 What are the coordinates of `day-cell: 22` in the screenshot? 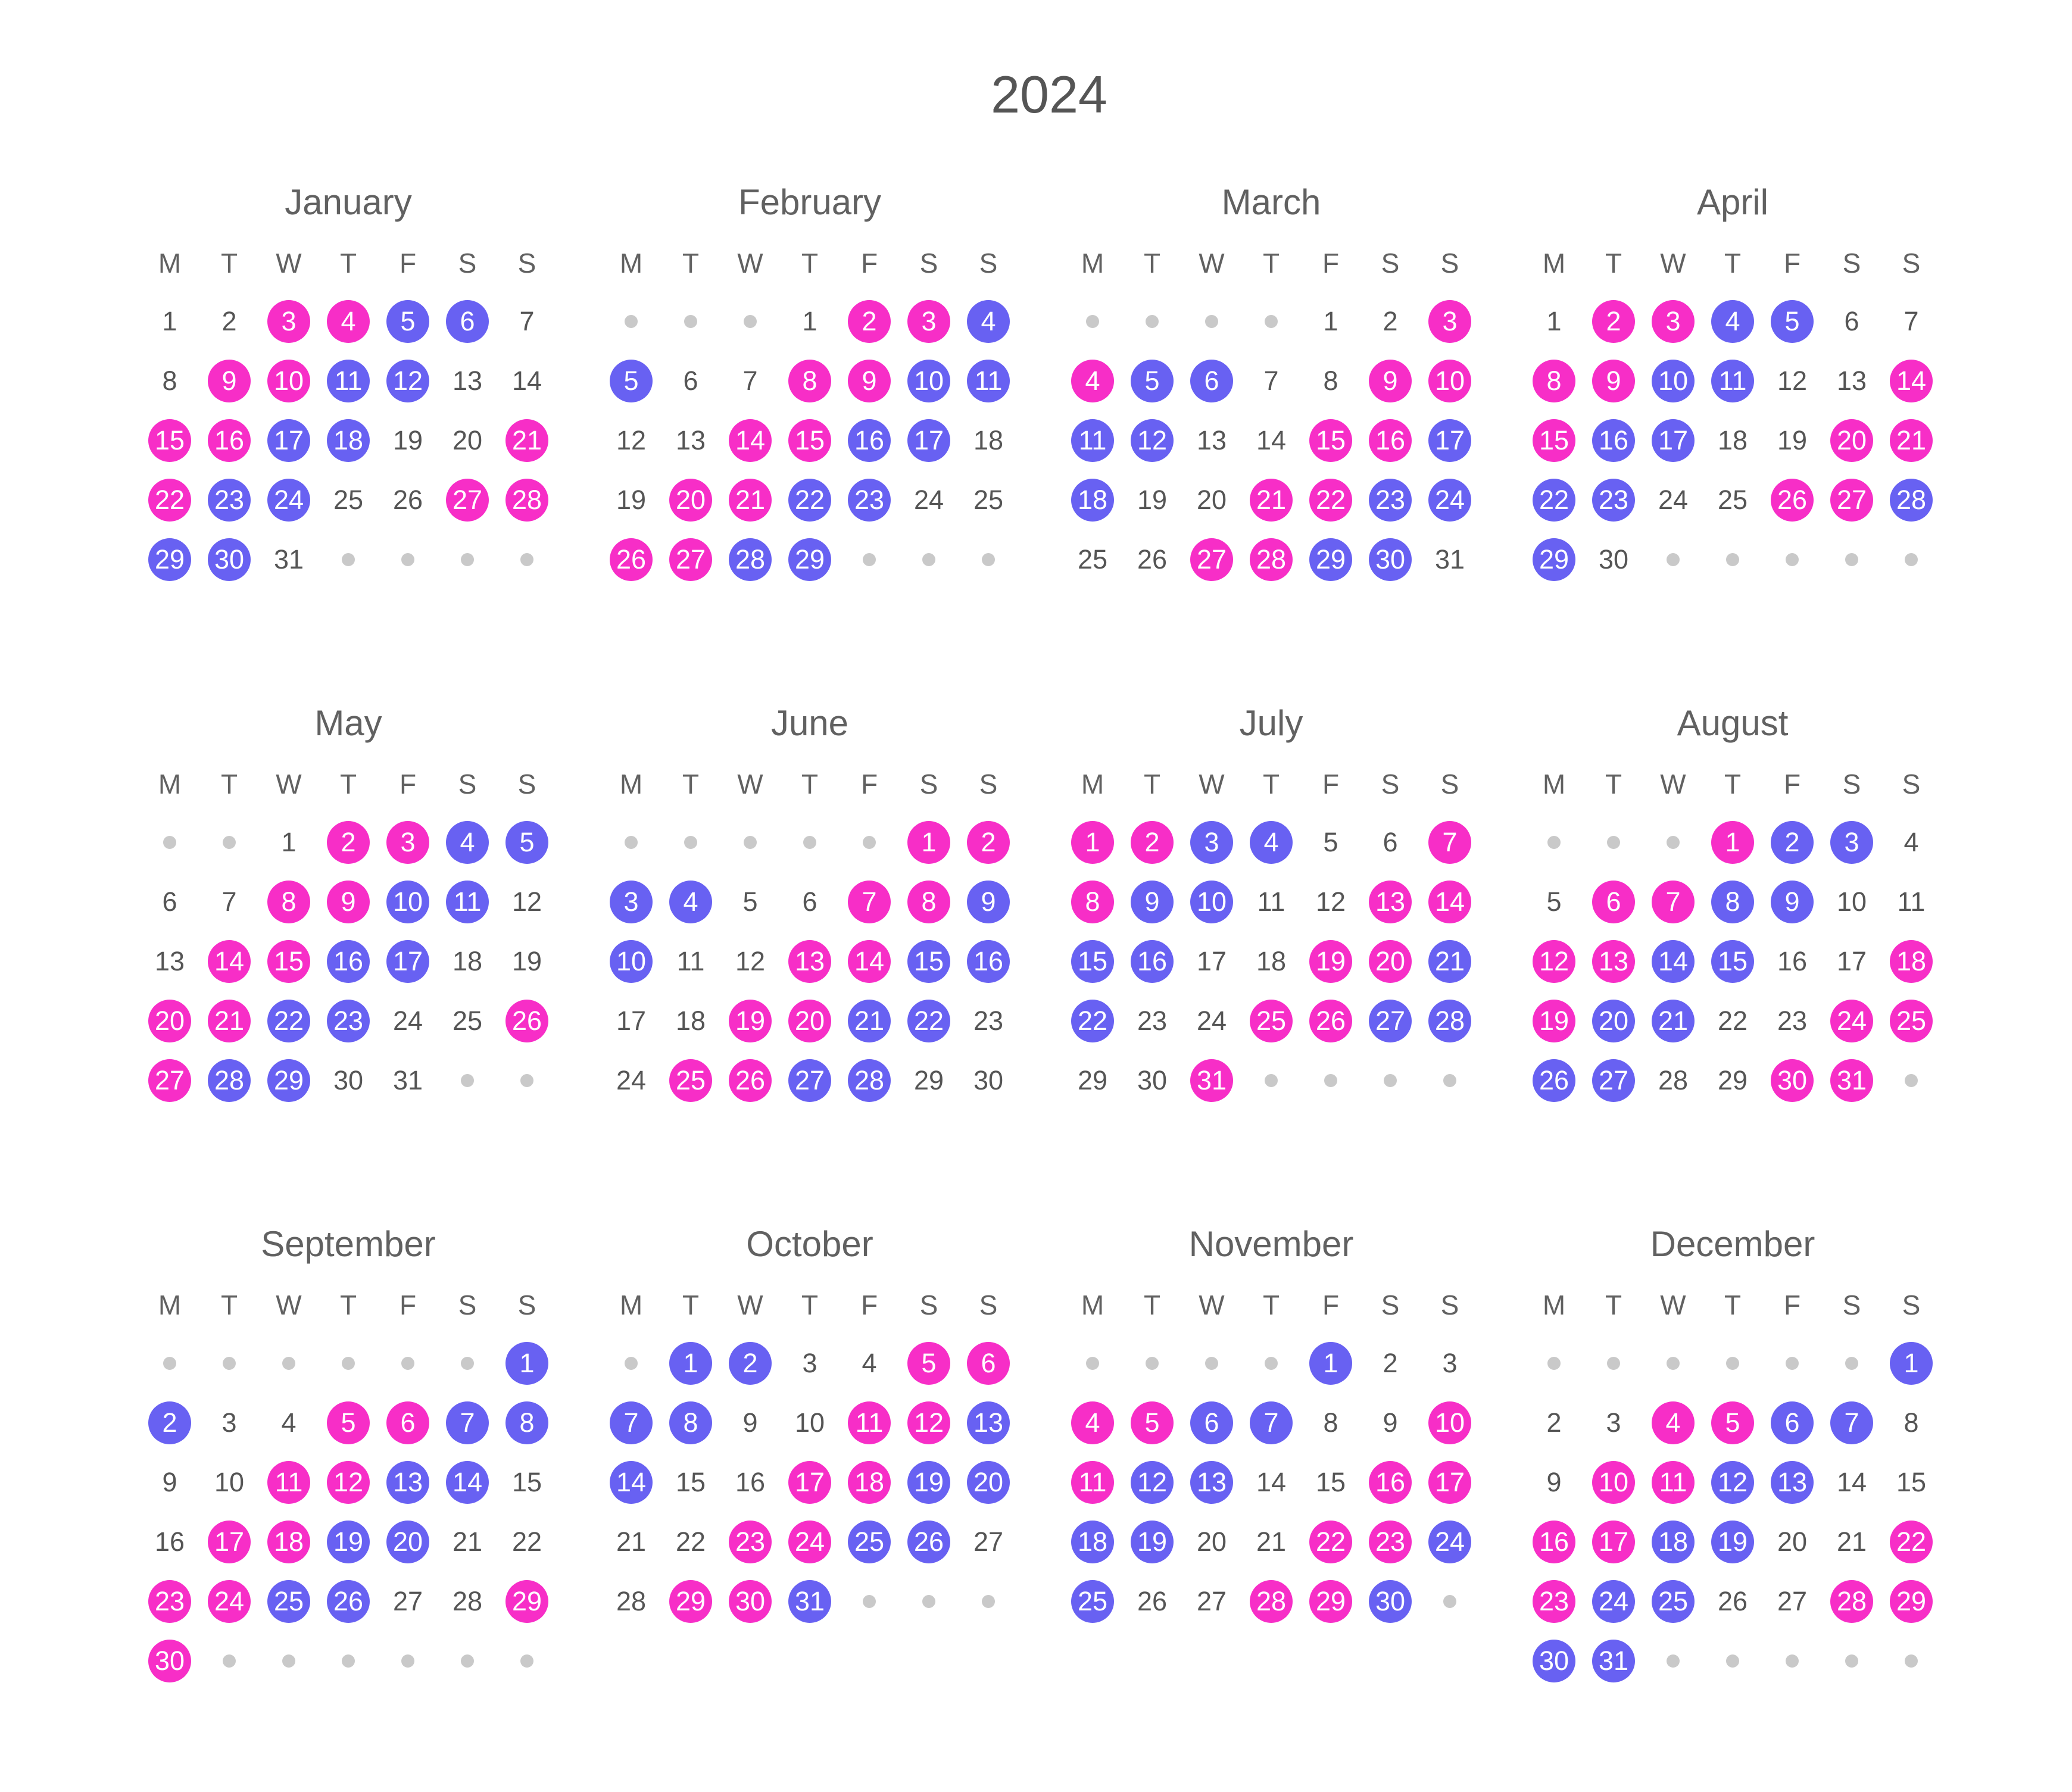 It's located at (1732, 1021).